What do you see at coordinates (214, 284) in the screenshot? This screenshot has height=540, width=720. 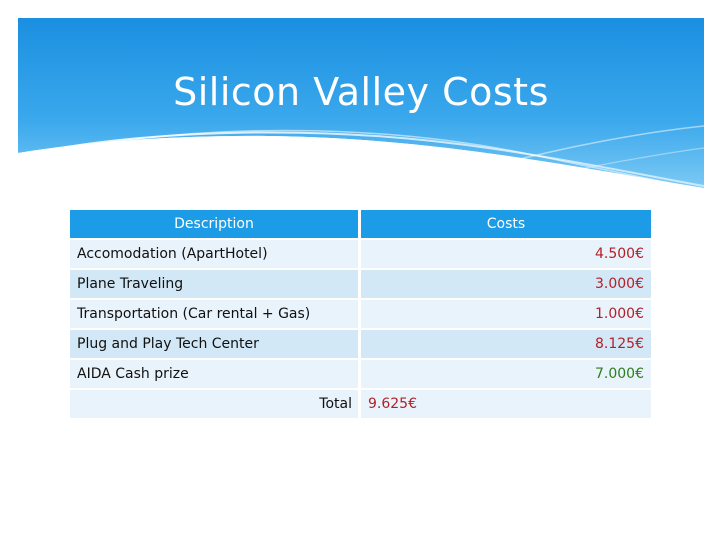 I see `row-description: Plane Traveling` at bounding box center [214, 284].